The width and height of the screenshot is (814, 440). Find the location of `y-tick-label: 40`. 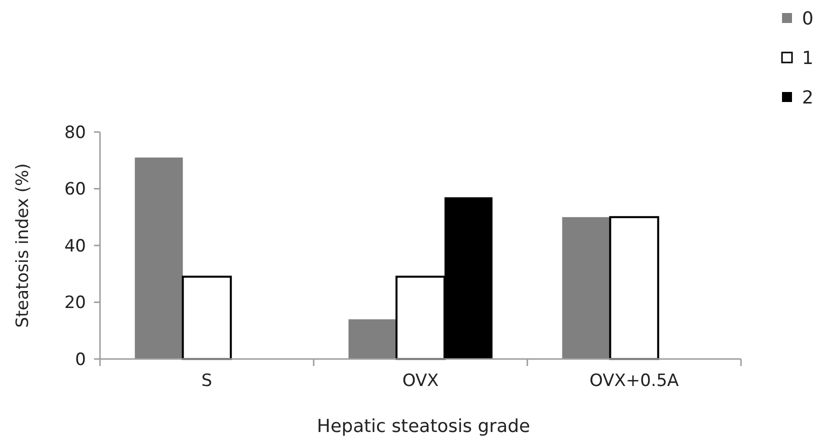

y-tick-label: 40 is located at coordinates (75, 246).